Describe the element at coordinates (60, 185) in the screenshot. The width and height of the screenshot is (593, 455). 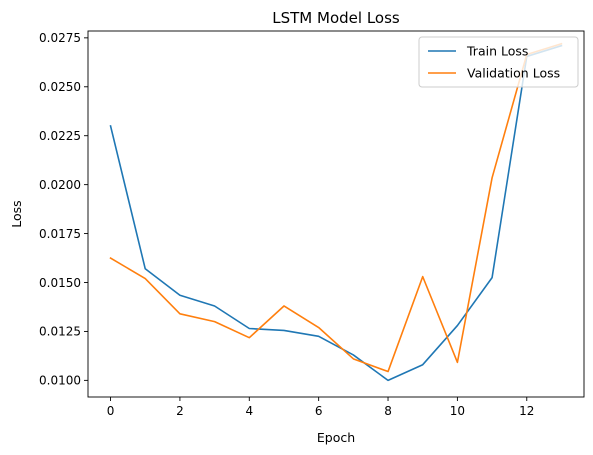
I see `y-tick-label: 0.0200` at that location.